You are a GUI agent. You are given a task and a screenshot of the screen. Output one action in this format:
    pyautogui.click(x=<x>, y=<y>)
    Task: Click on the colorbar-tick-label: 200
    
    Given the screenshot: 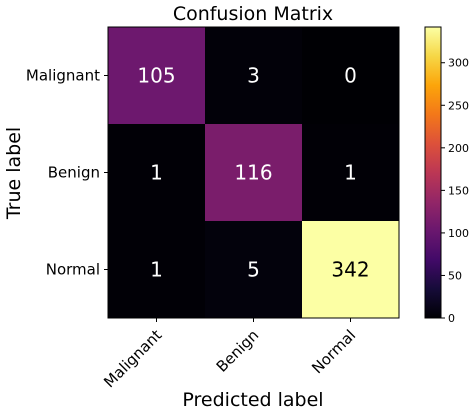 What is the action you would take?
    pyautogui.click(x=458, y=148)
    